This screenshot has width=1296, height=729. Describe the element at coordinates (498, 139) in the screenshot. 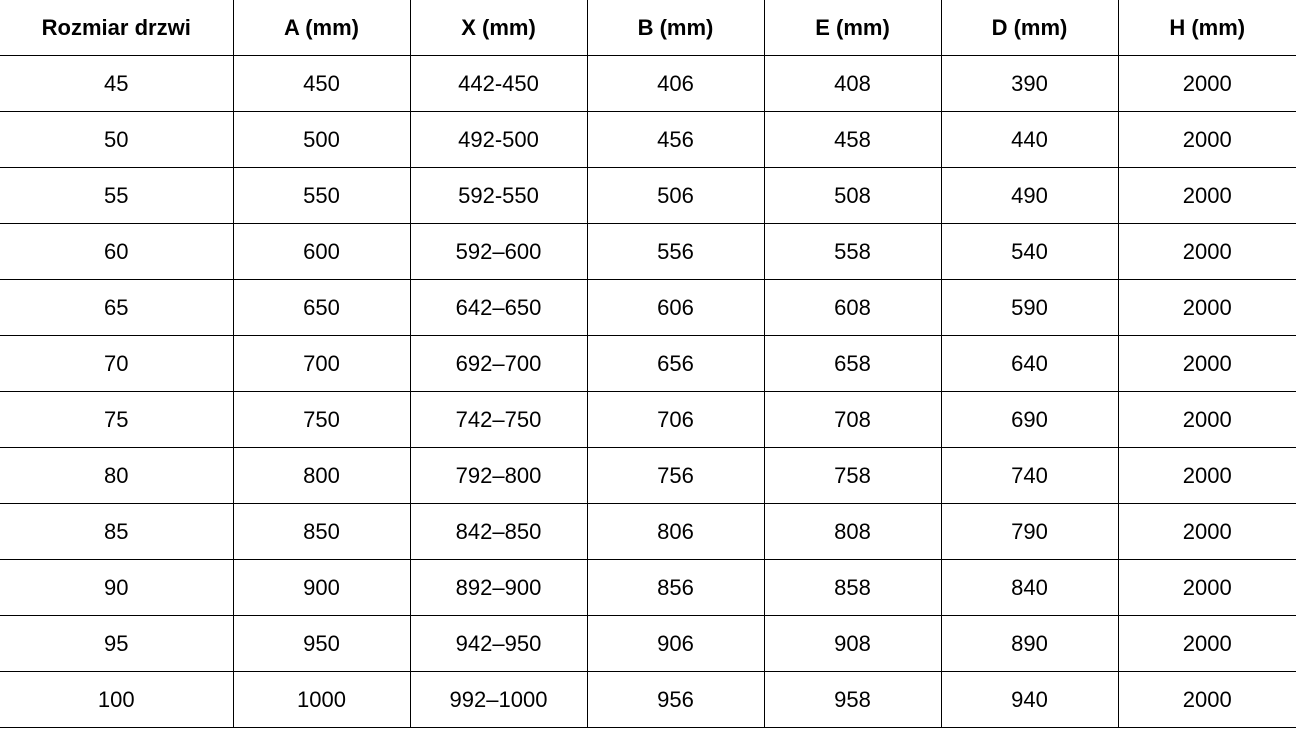

I see `table-cell: 492-500` at that location.